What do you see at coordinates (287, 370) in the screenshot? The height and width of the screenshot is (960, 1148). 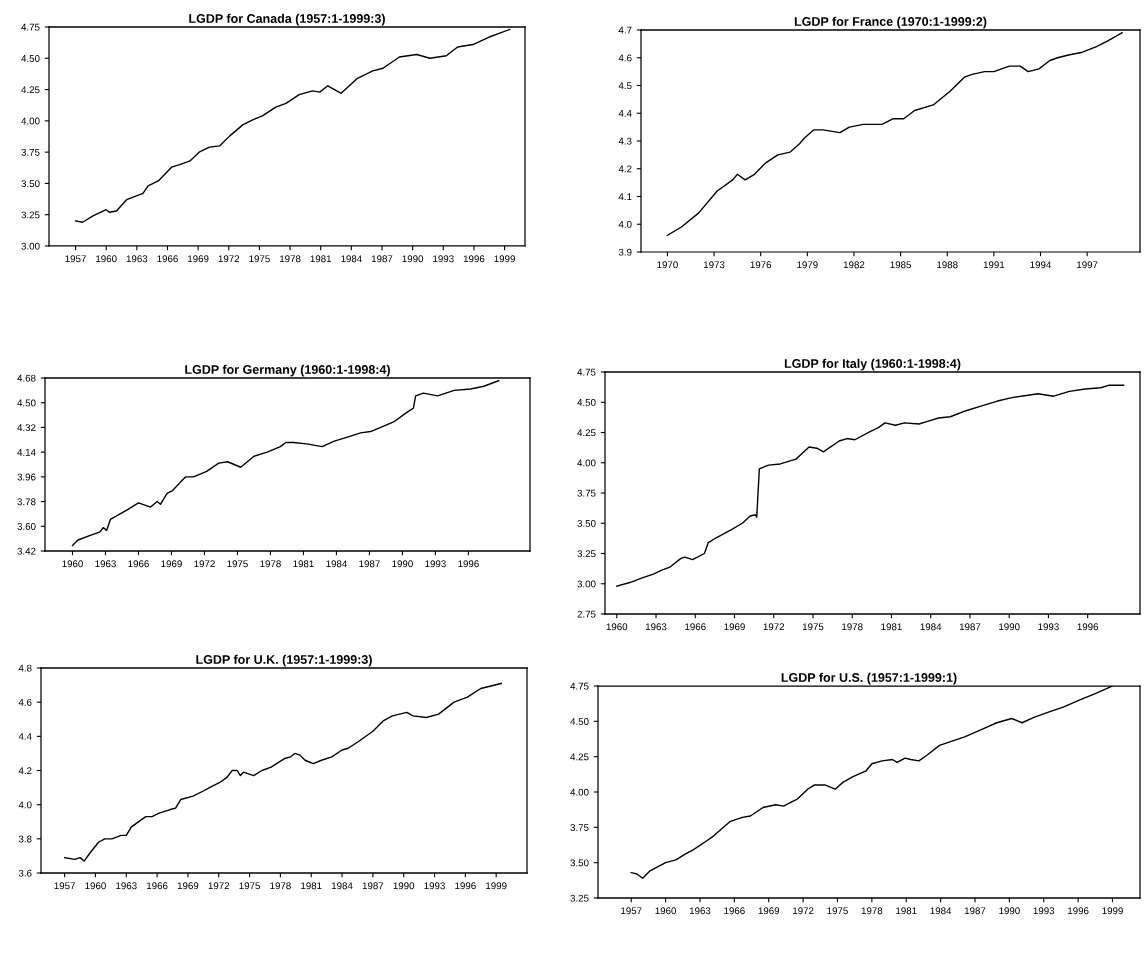 I see `chart-title: LGDP for Germany (1960:1-1998:4)` at bounding box center [287, 370].